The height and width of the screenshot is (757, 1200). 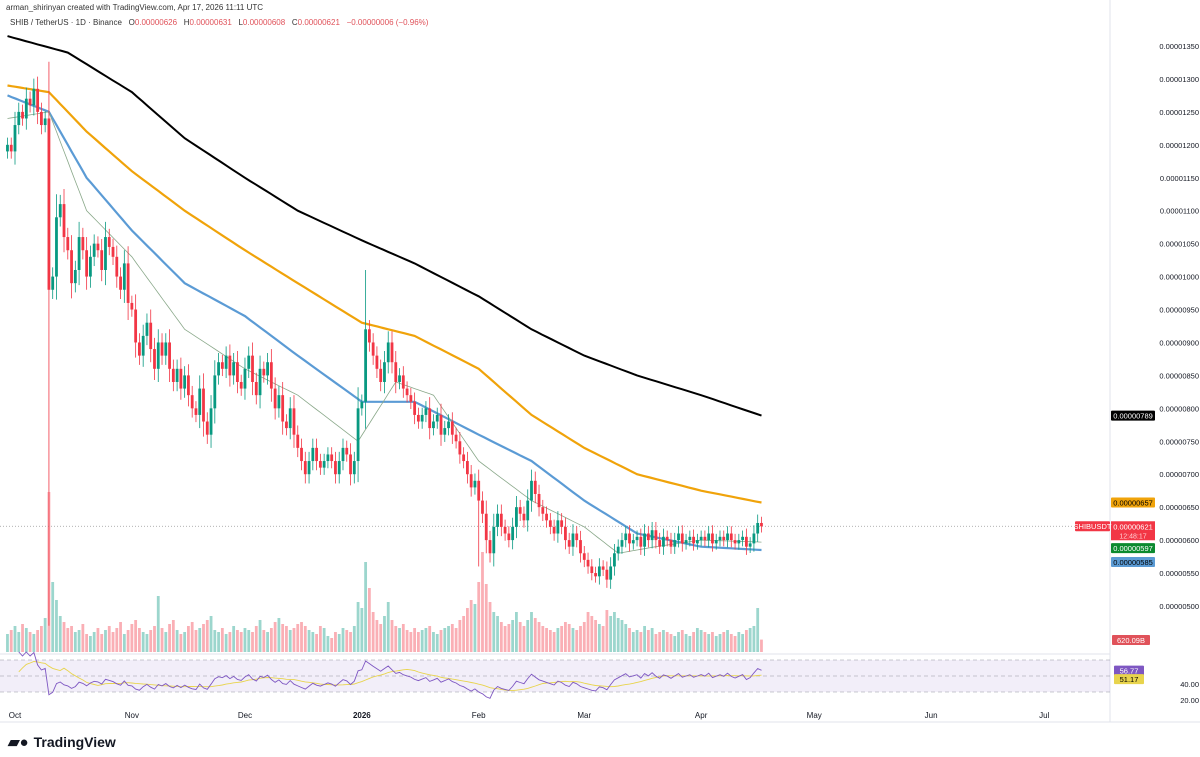 What do you see at coordinates (66, 22) in the screenshot?
I see `symbol-name: SHIB / TetherUS · 1D · Binance` at bounding box center [66, 22].